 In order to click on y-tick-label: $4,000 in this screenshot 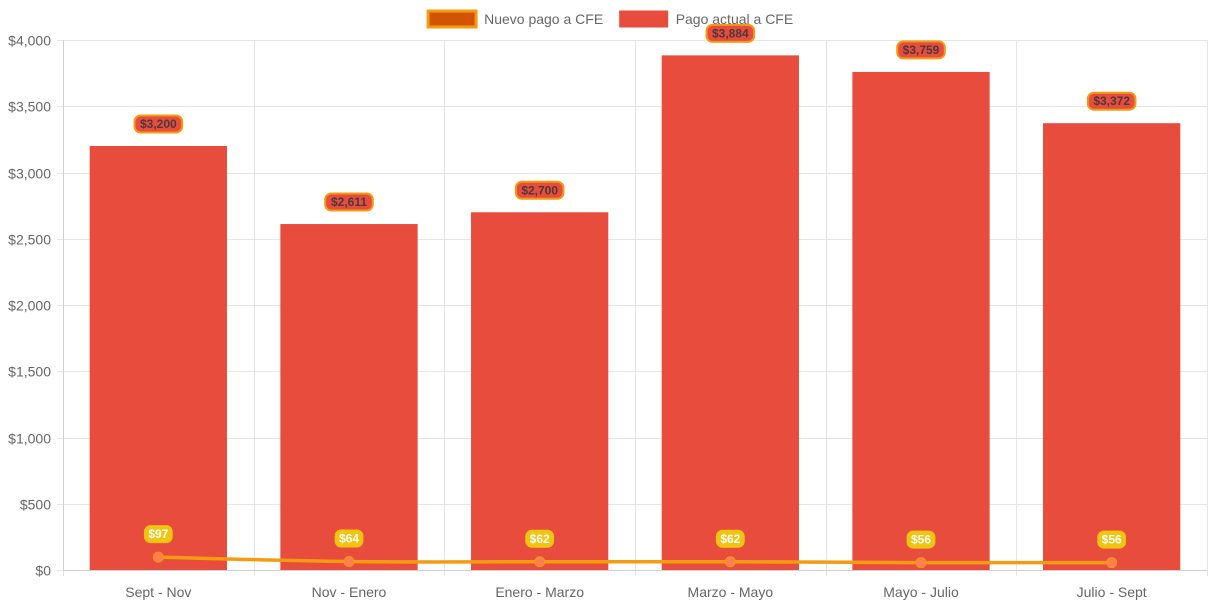, I will do `click(29, 41)`.